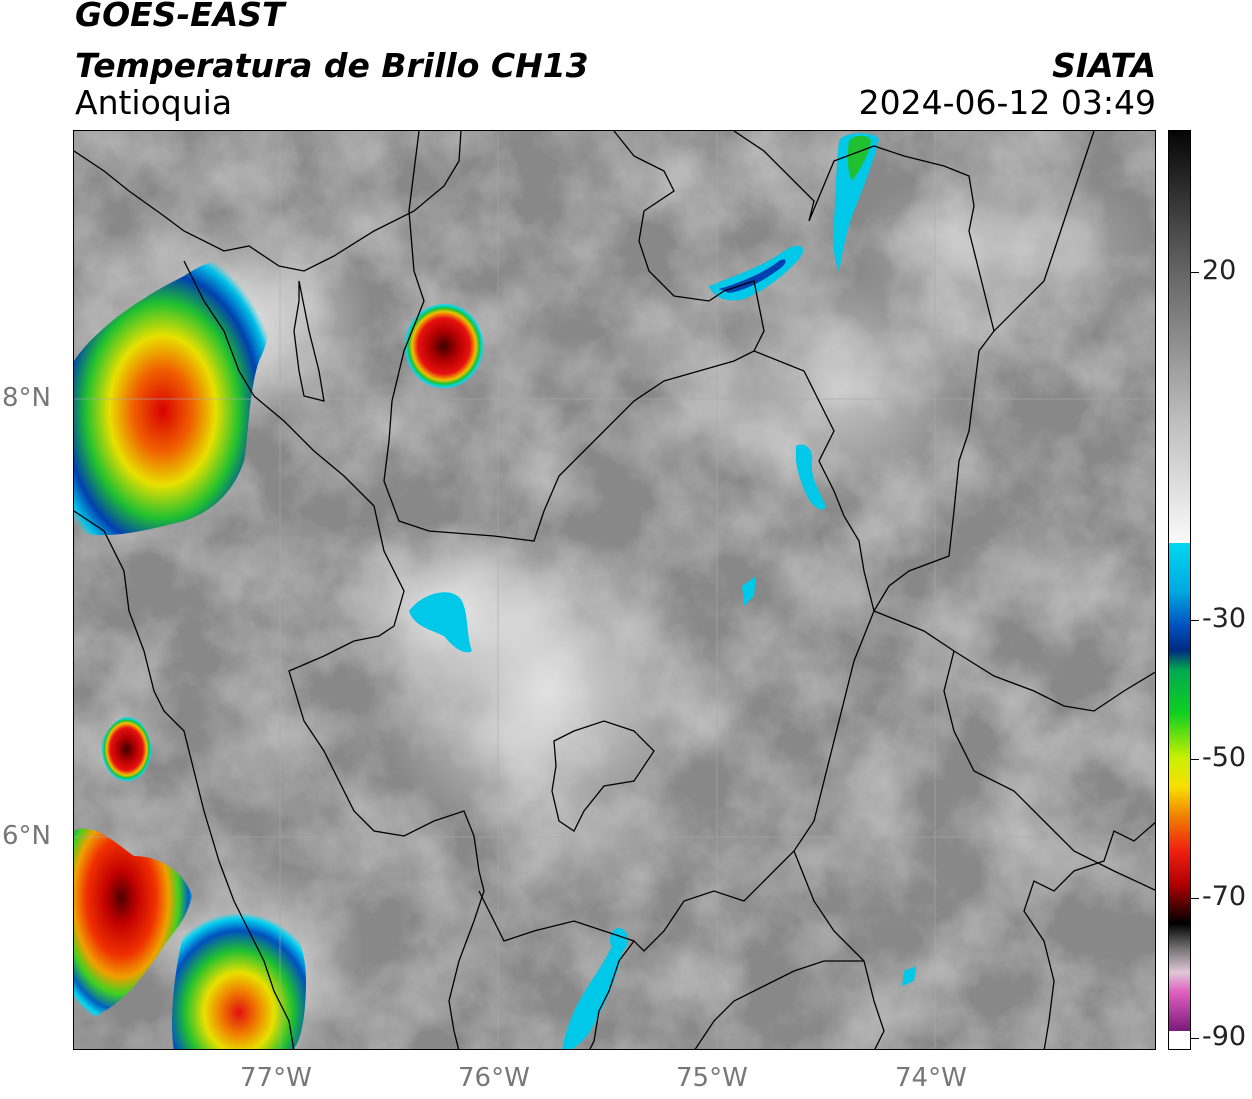 This screenshot has width=1252, height=1099. I want to click on storm-cell-west-small, so click(126, 749).